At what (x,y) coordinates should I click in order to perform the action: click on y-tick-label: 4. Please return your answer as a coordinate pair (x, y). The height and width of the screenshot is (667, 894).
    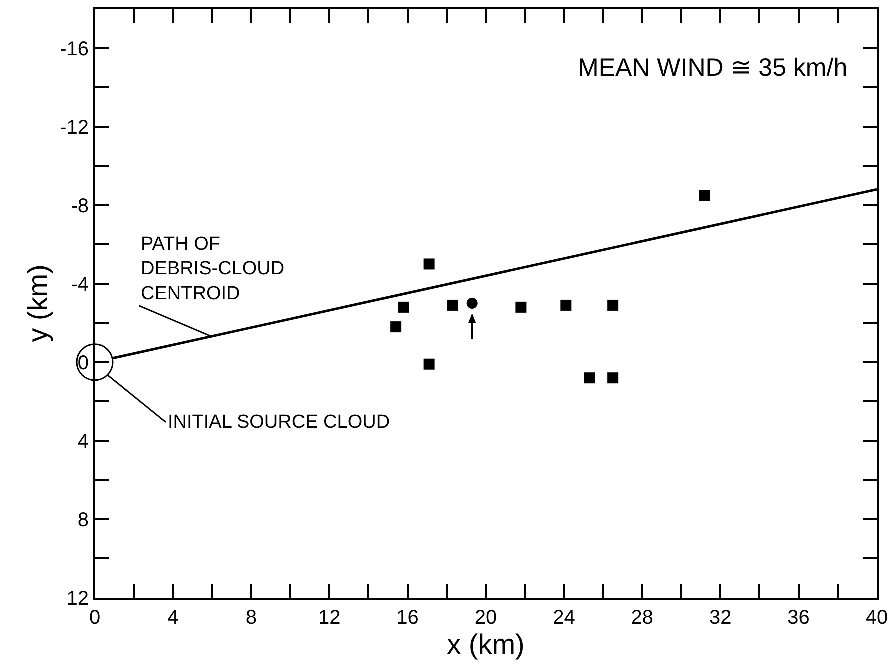
    Looking at the image, I should click on (83, 441).